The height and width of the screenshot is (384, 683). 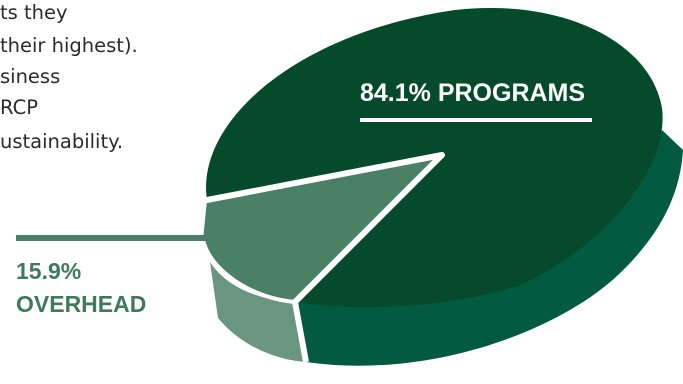 I want to click on intro-text-line-5: ustainability., so click(x=62, y=141).